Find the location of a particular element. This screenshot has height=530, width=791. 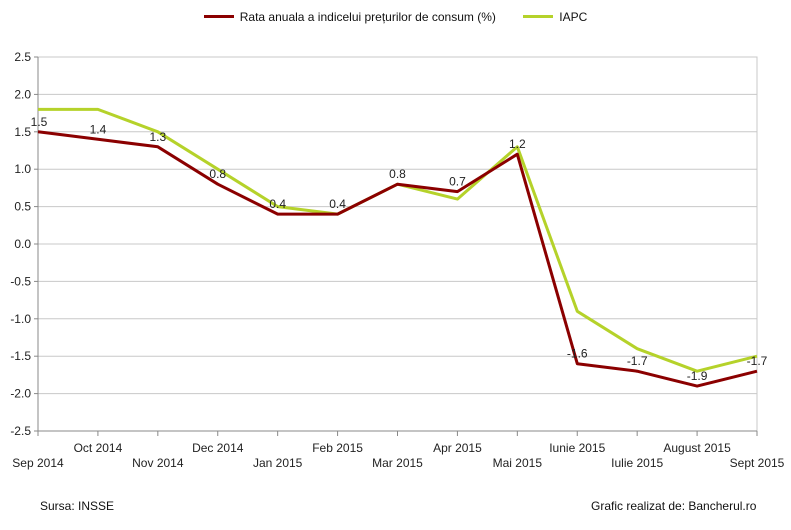

y-tick-label: 0.0 is located at coordinates (22, 244).